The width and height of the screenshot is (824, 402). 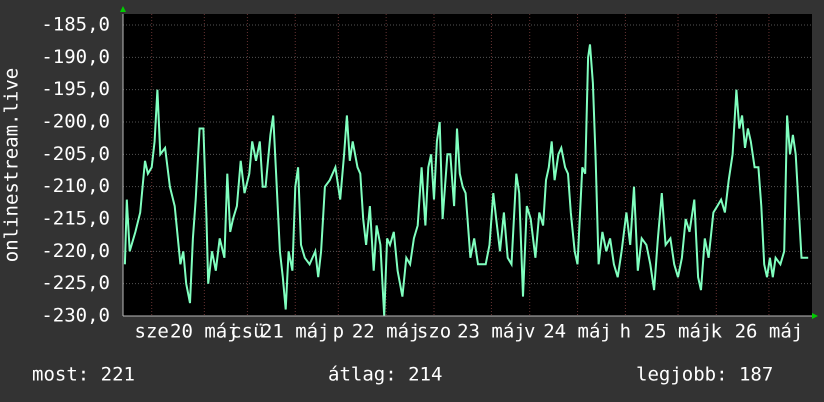 I want to click on y-axis-label: onlinestream.live, so click(x=12, y=165).